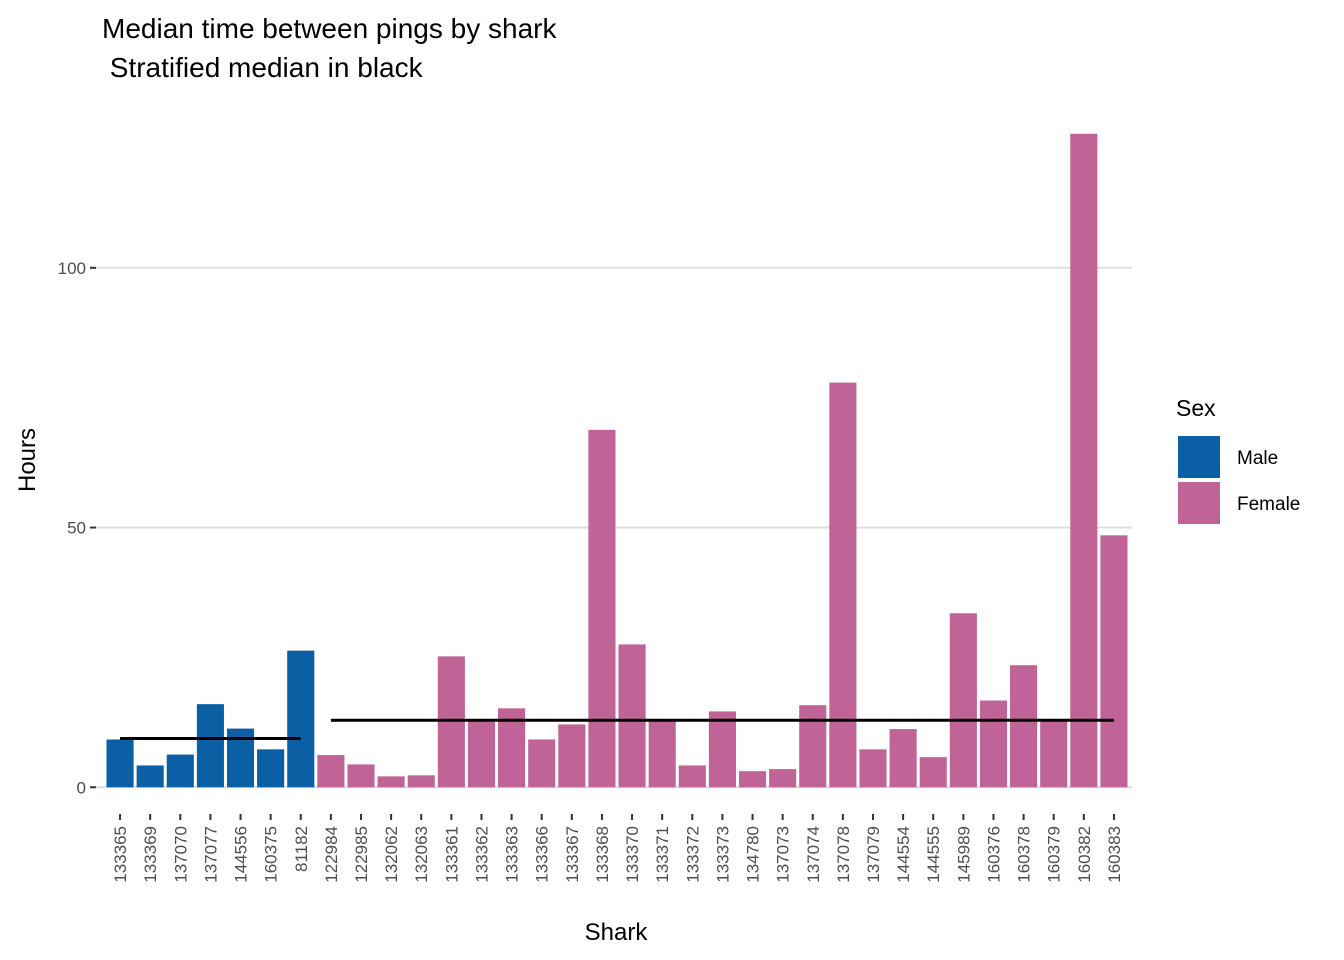 The width and height of the screenshot is (1344, 960). I want to click on x-tick-label: 122984, so click(331, 854).